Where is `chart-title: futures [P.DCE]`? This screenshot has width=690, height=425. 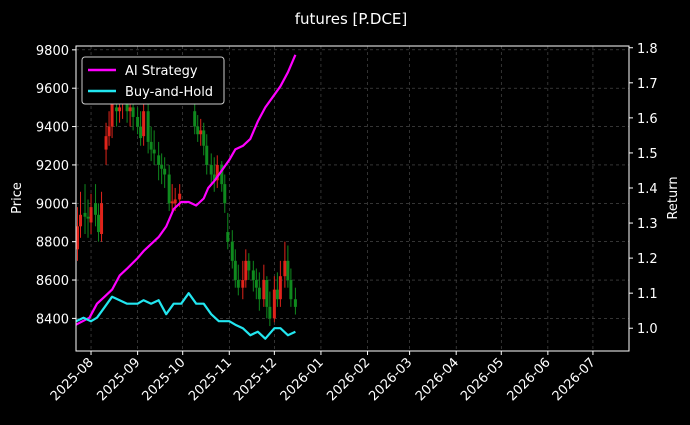
chart-title: futures [P.DCE] is located at coordinates (351, 19).